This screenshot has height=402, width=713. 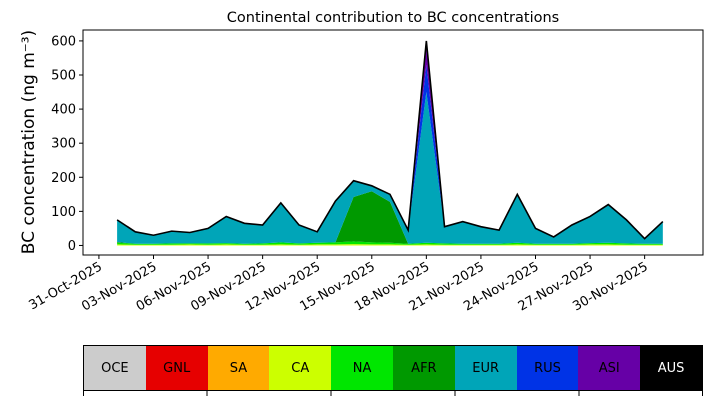 What do you see at coordinates (300, 368) in the screenshot?
I see `legend-item-ca: CA` at bounding box center [300, 368].